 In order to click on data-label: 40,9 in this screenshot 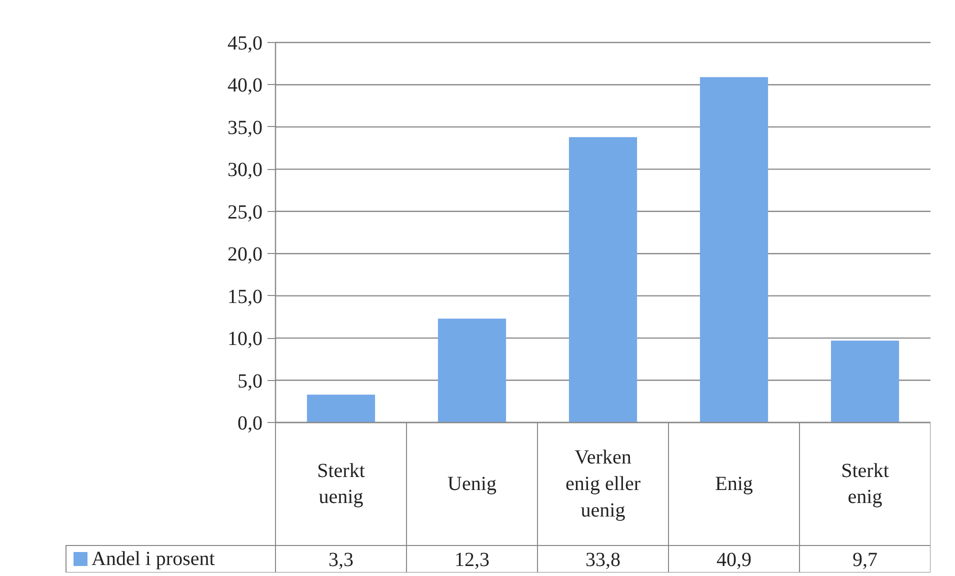, I will do `click(734, 560)`.